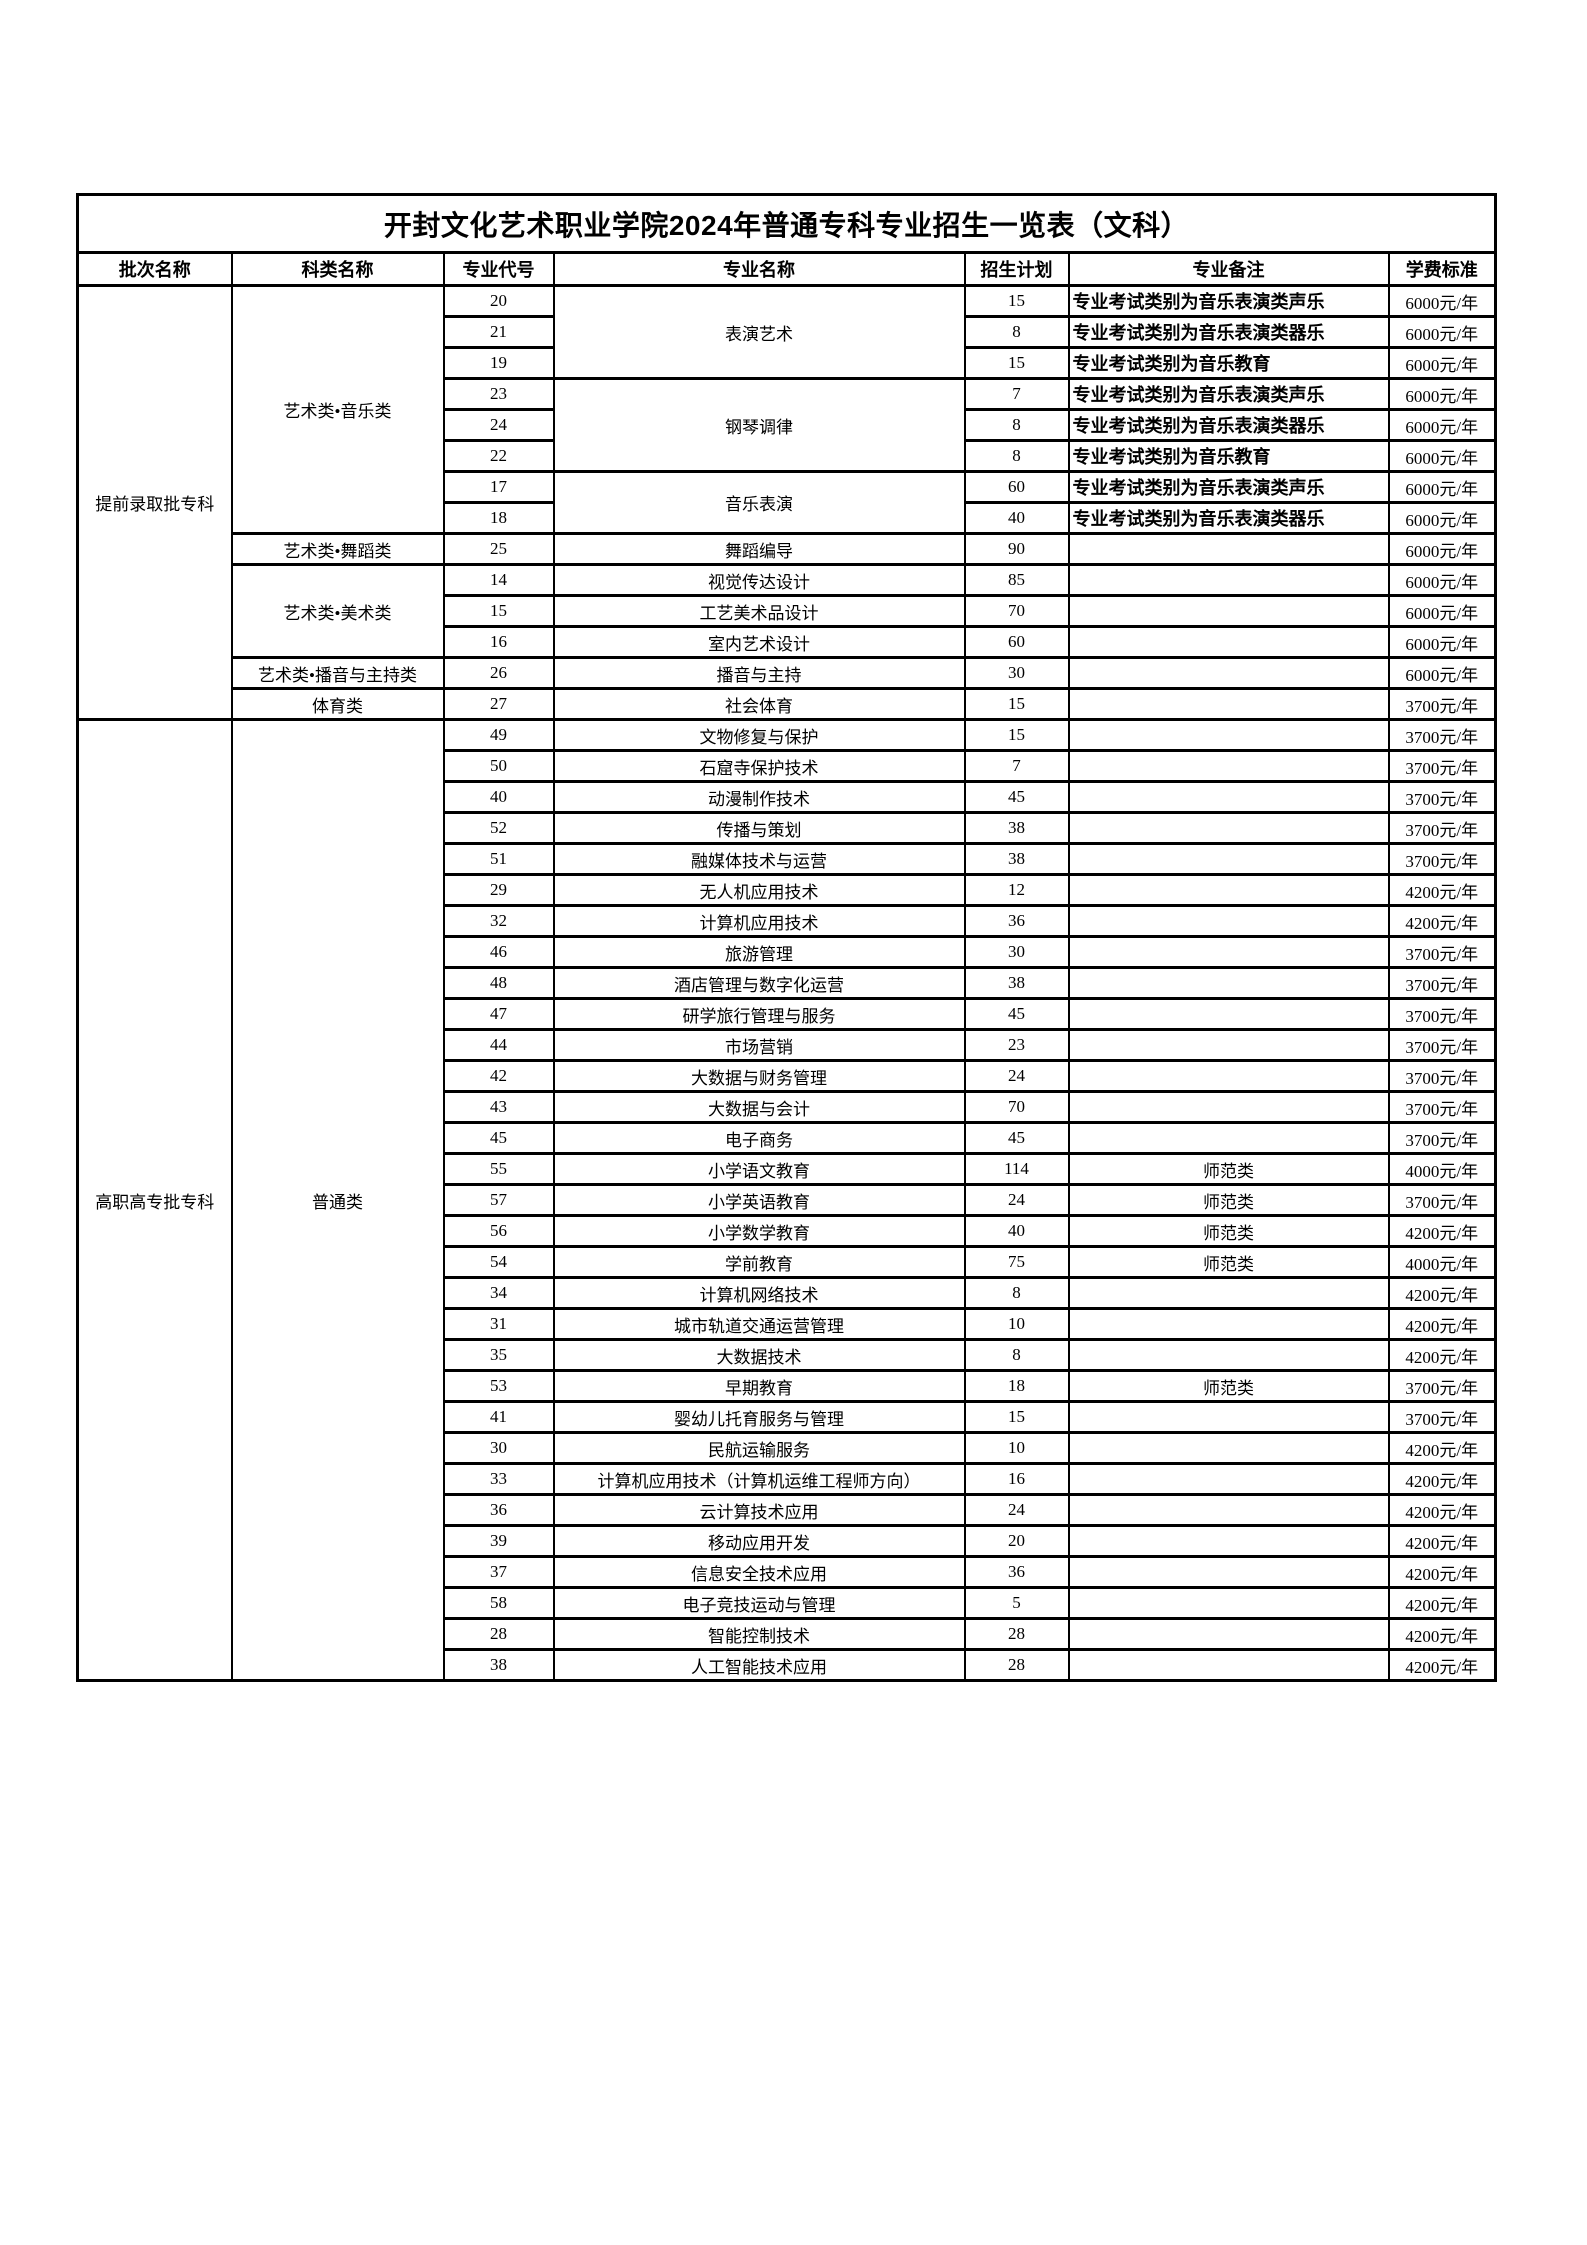 The image size is (1587, 2245). What do you see at coordinates (498, 1107) in the screenshot?
I see `major-code-cell: 43` at bounding box center [498, 1107].